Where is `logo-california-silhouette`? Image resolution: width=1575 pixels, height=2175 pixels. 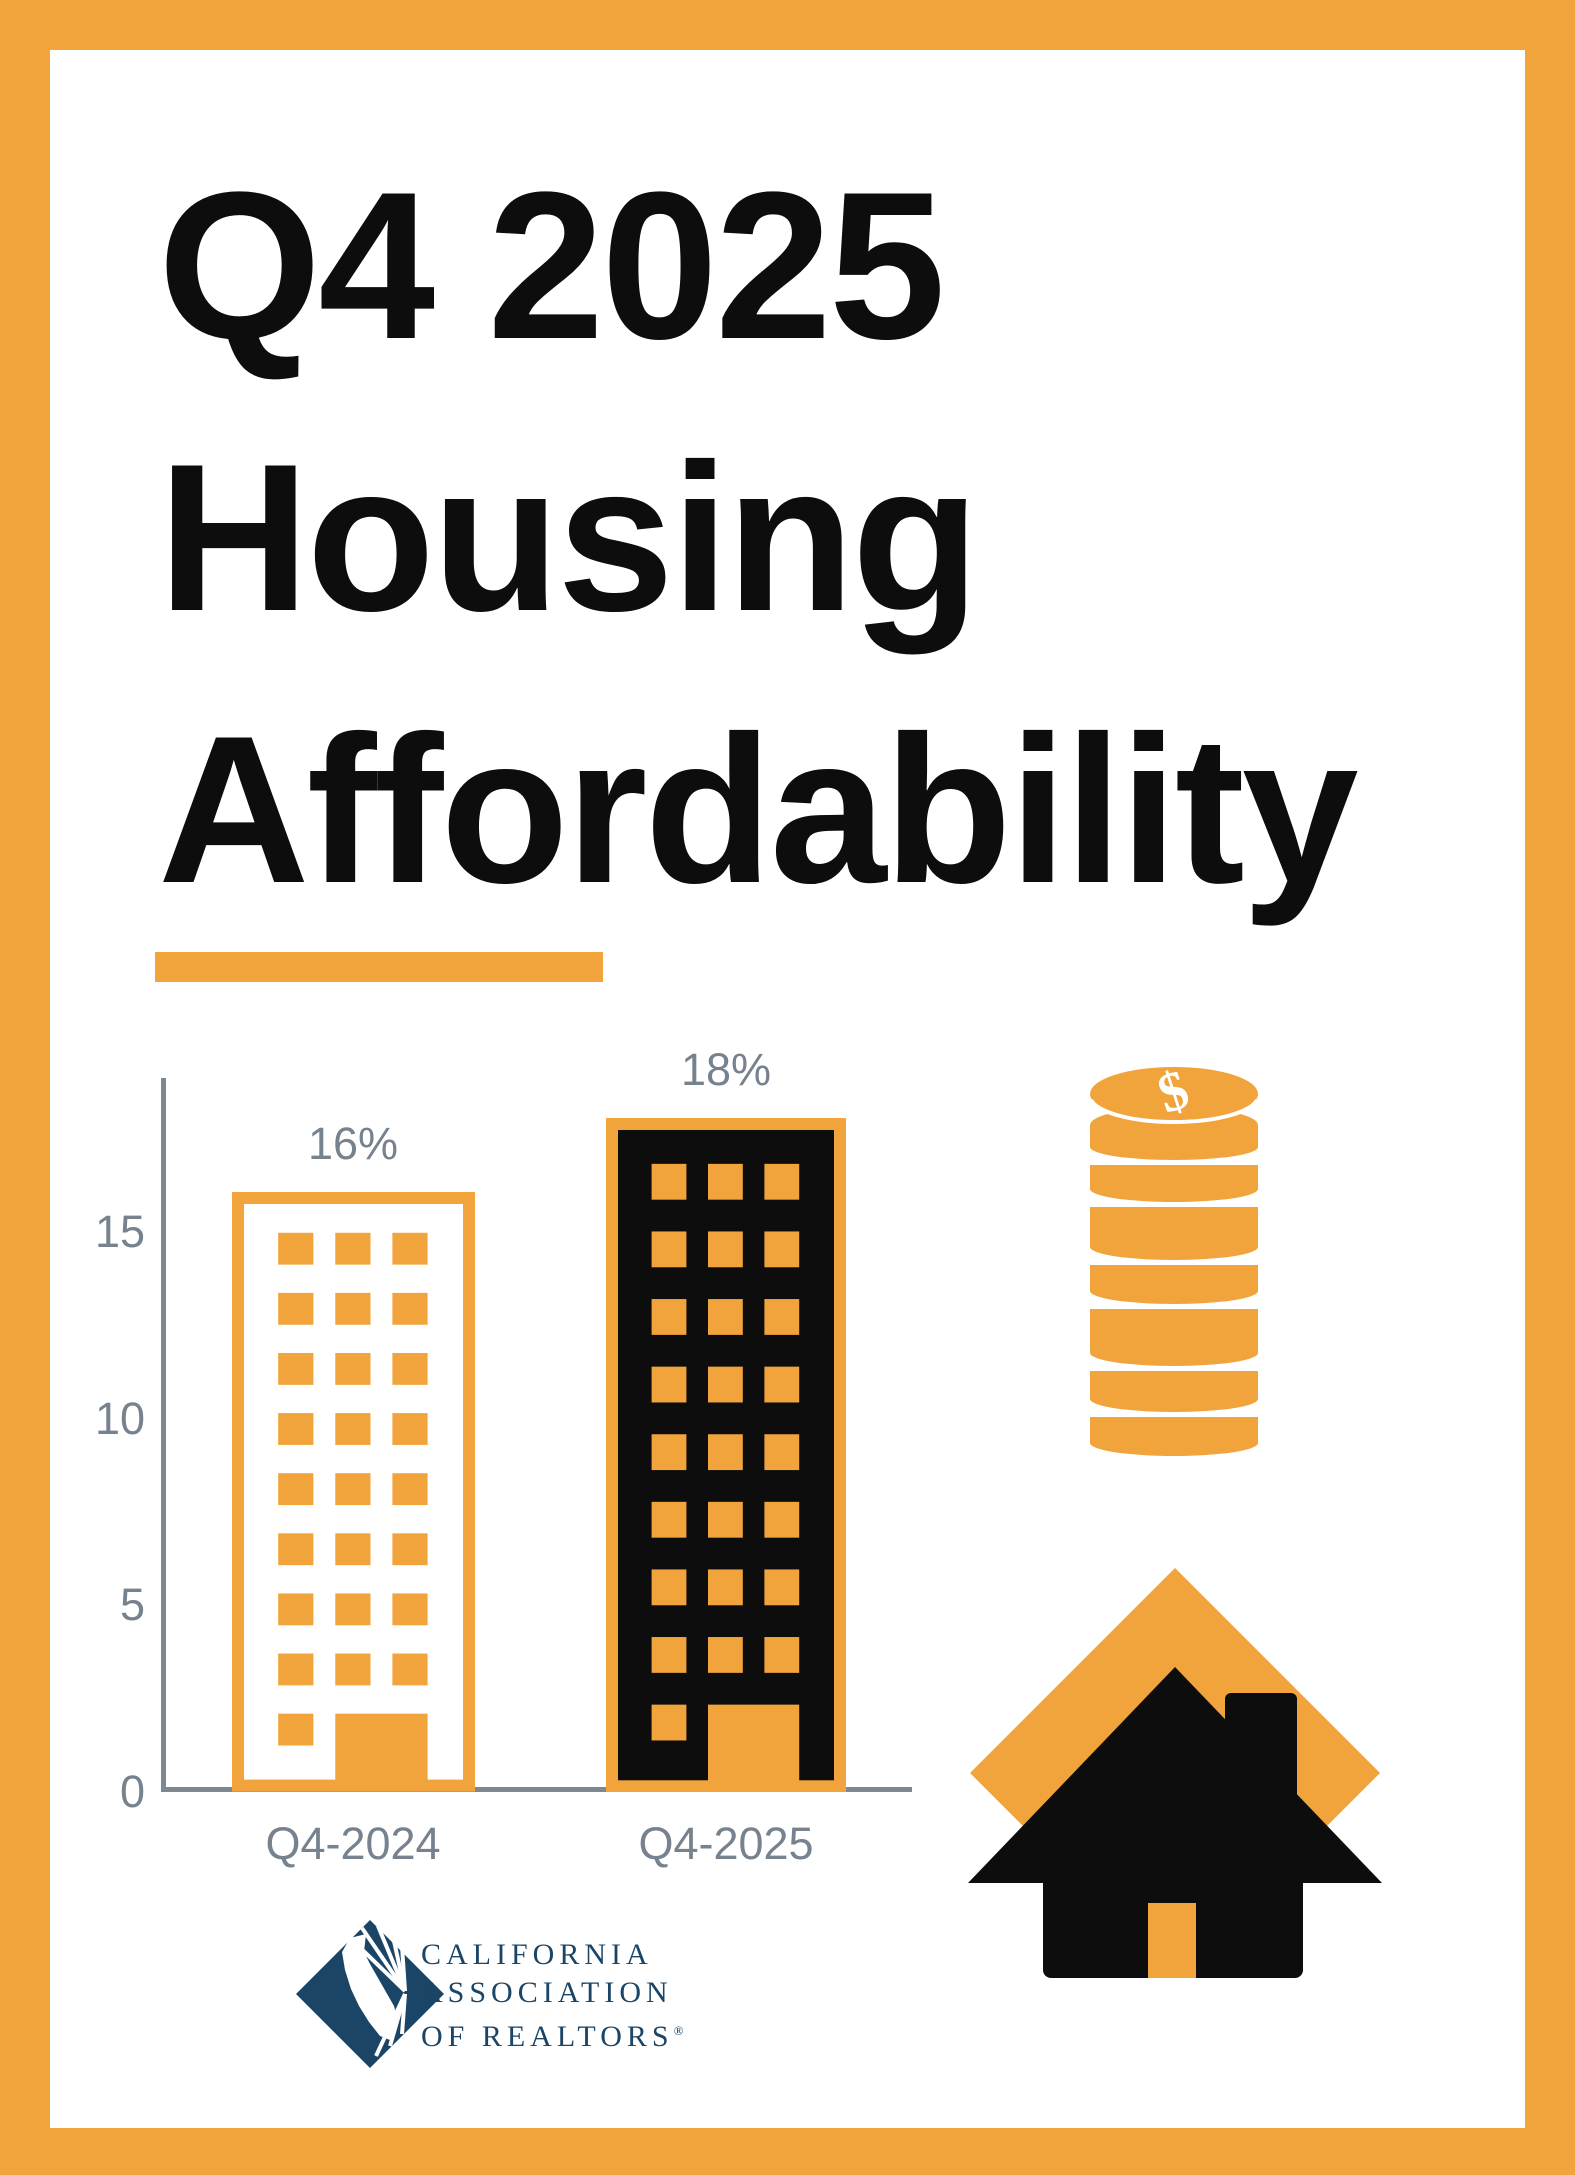
logo-california-silhouette is located at coordinates (370, 1987).